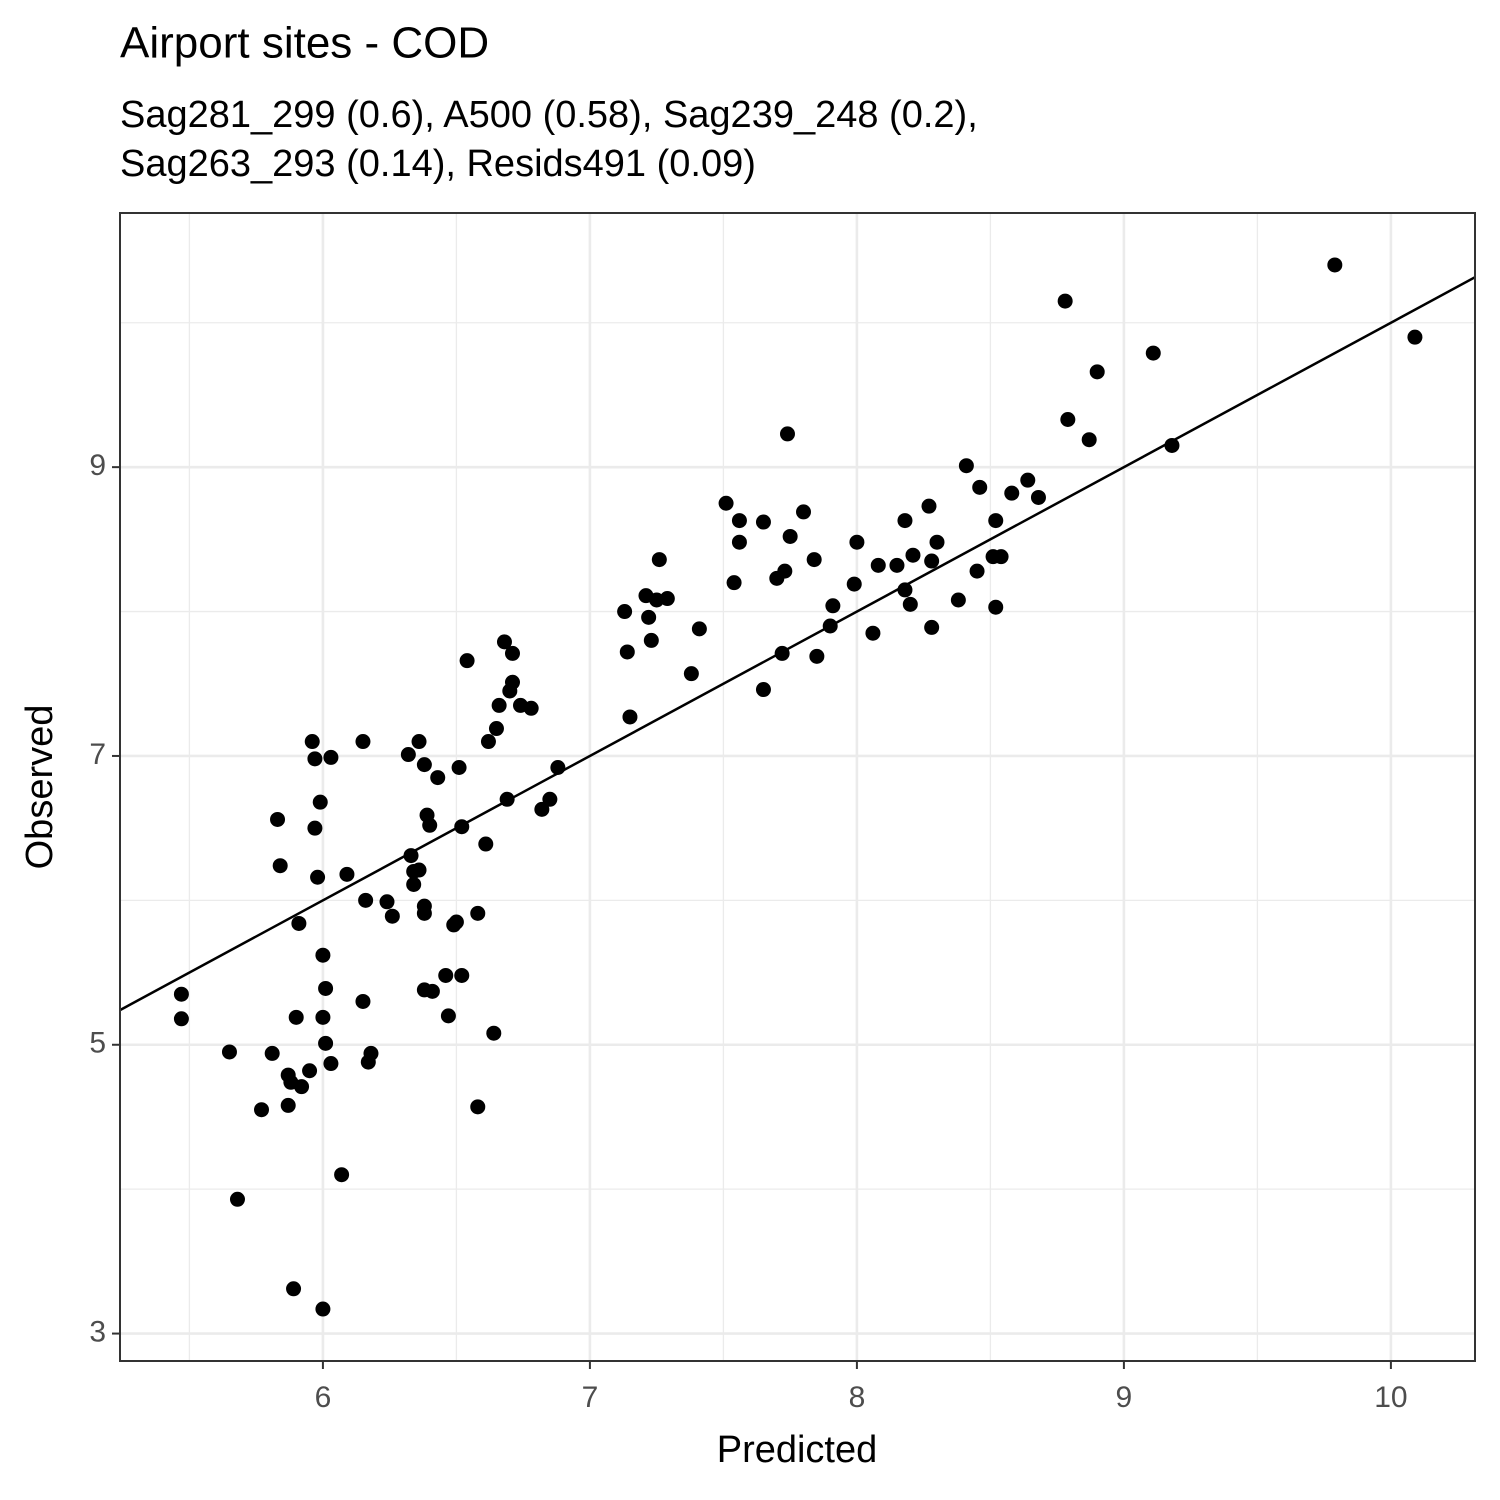 The width and height of the screenshot is (1500, 1500). I want to click on x-tick-label: 10, so click(1390, 1397).